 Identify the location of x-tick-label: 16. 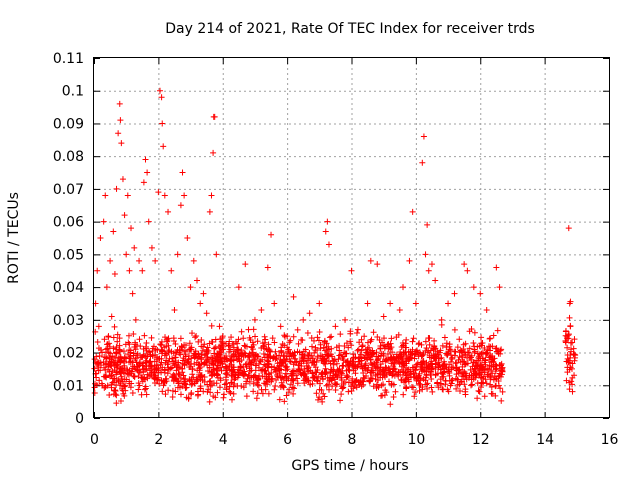
(610, 440).